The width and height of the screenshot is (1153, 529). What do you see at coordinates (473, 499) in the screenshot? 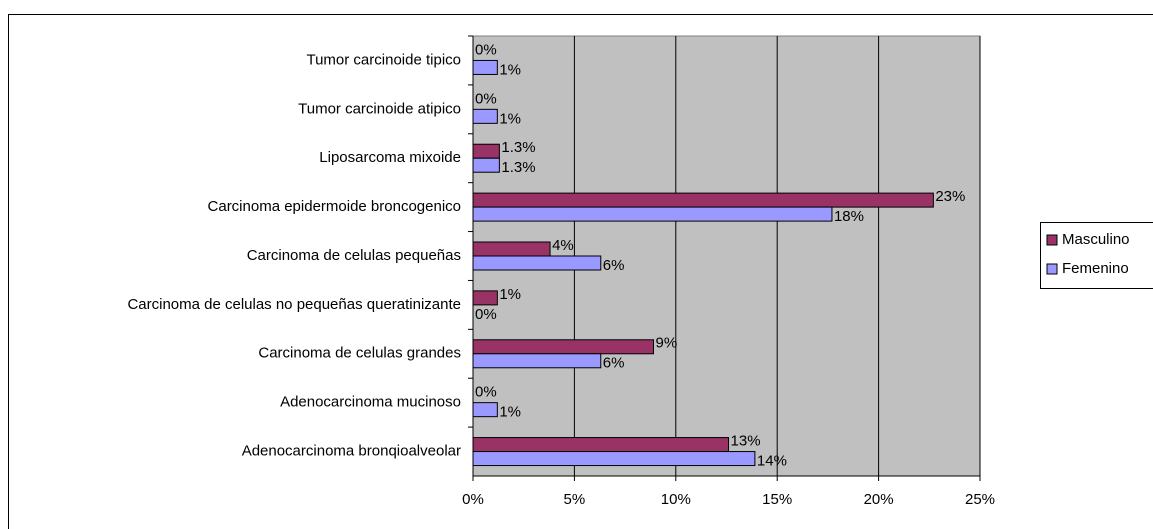
I see `x-tick-label: 0%` at bounding box center [473, 499].